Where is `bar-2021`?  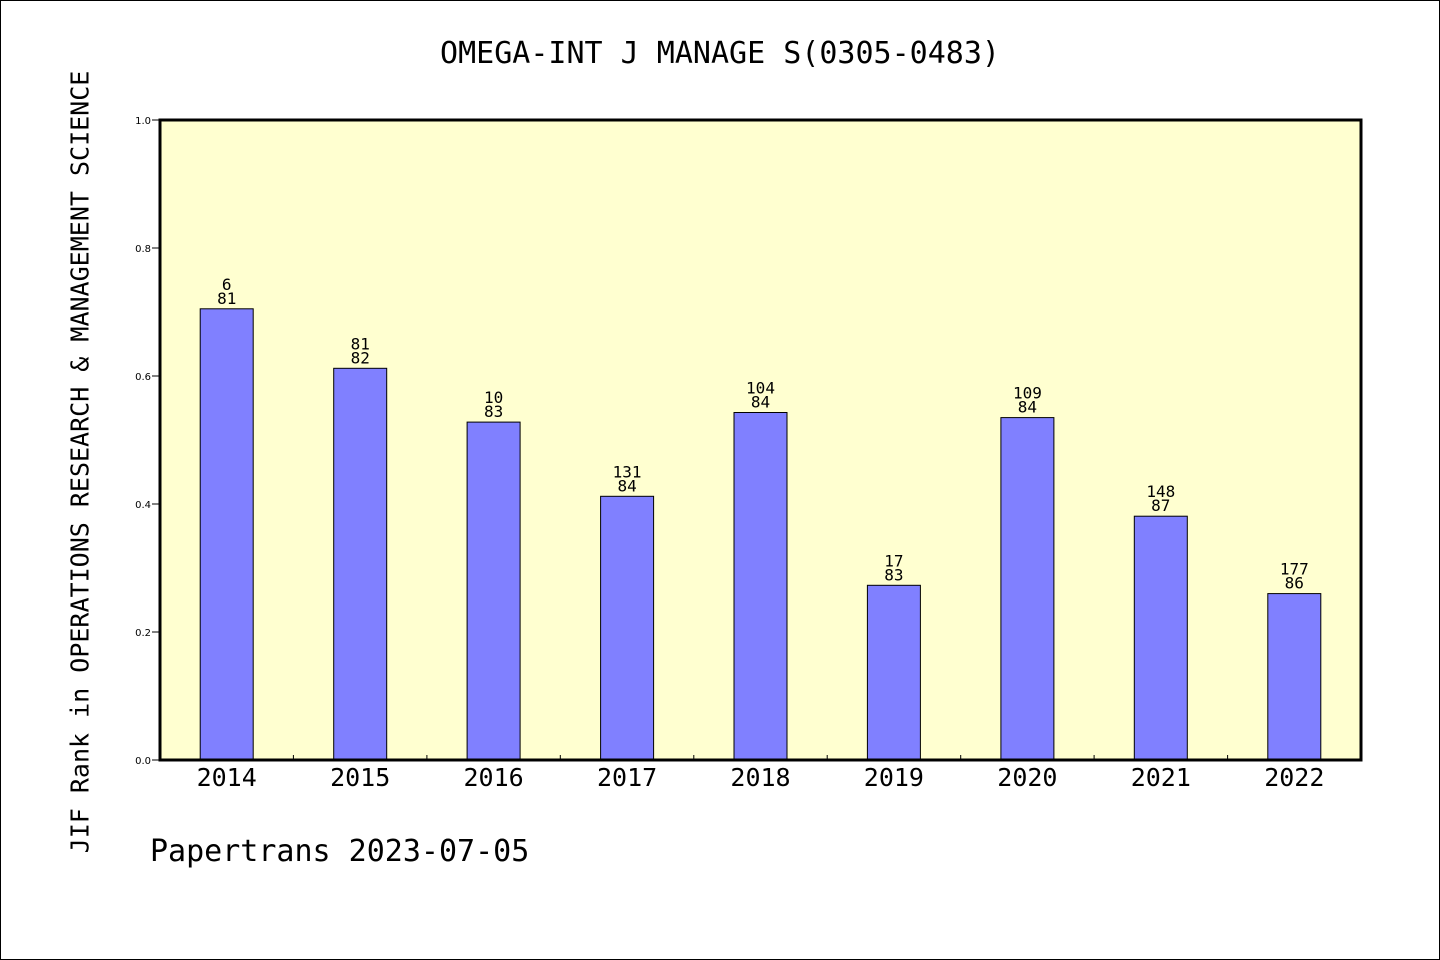
bar-2021 is located at coordinates (1160, 638).